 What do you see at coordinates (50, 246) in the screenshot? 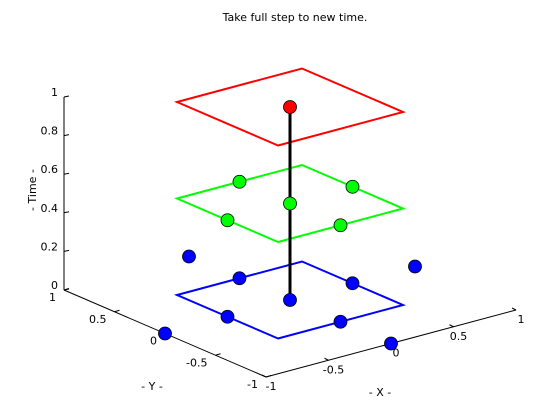
I see `z-tick-label: 0.2` at bounding box center [50, 246].